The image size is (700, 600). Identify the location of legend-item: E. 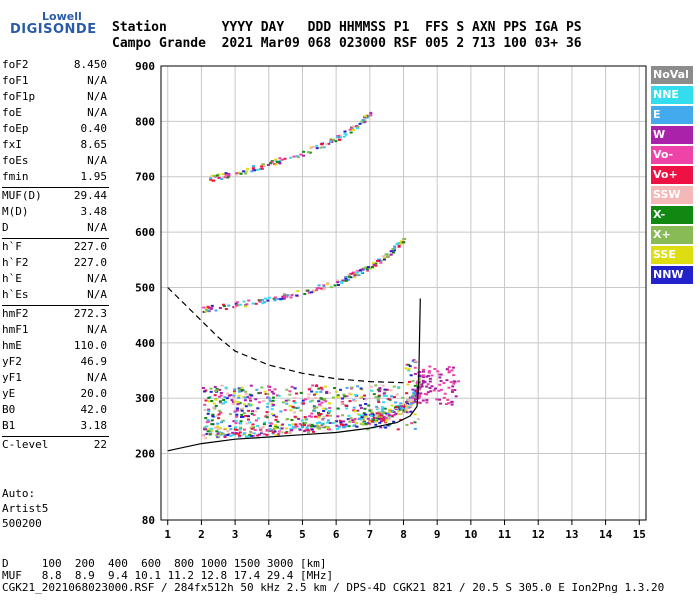
(672, 115).